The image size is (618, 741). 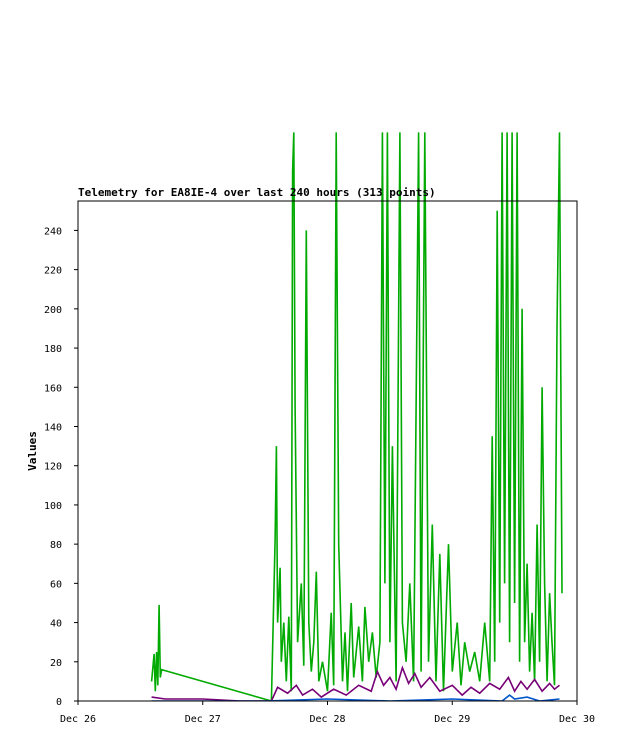 I want to click on y-tick-label: 180, so click(x=53, y=349).